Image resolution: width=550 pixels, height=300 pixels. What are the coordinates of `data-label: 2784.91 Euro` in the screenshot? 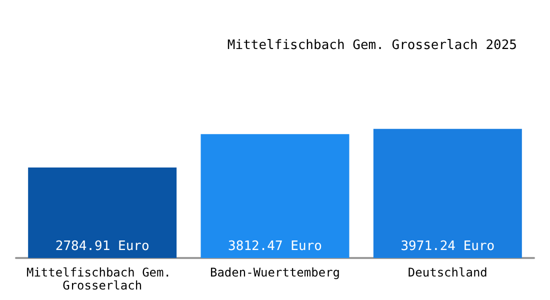 It's located at (102, 246).